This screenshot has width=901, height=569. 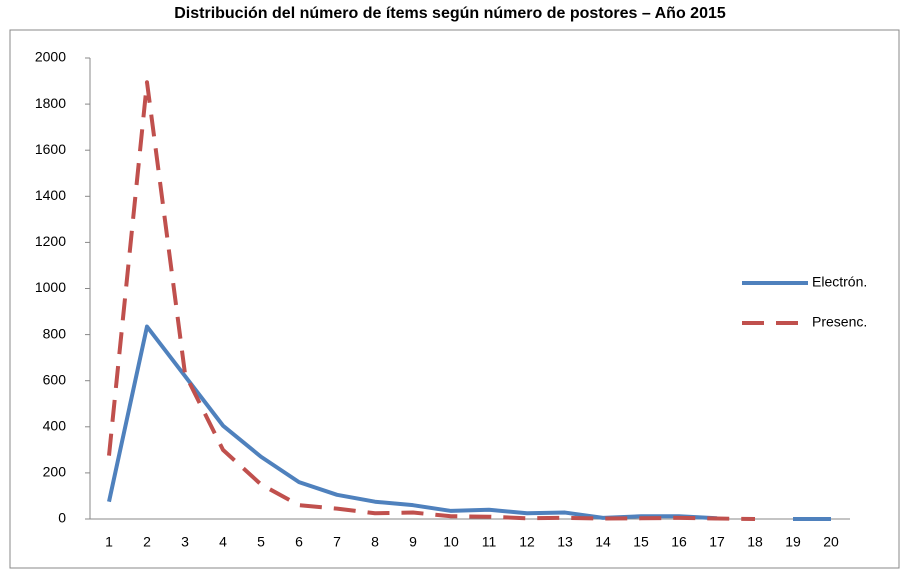 I want to click on x-tick-label: 11, so click(x=489, y=542).